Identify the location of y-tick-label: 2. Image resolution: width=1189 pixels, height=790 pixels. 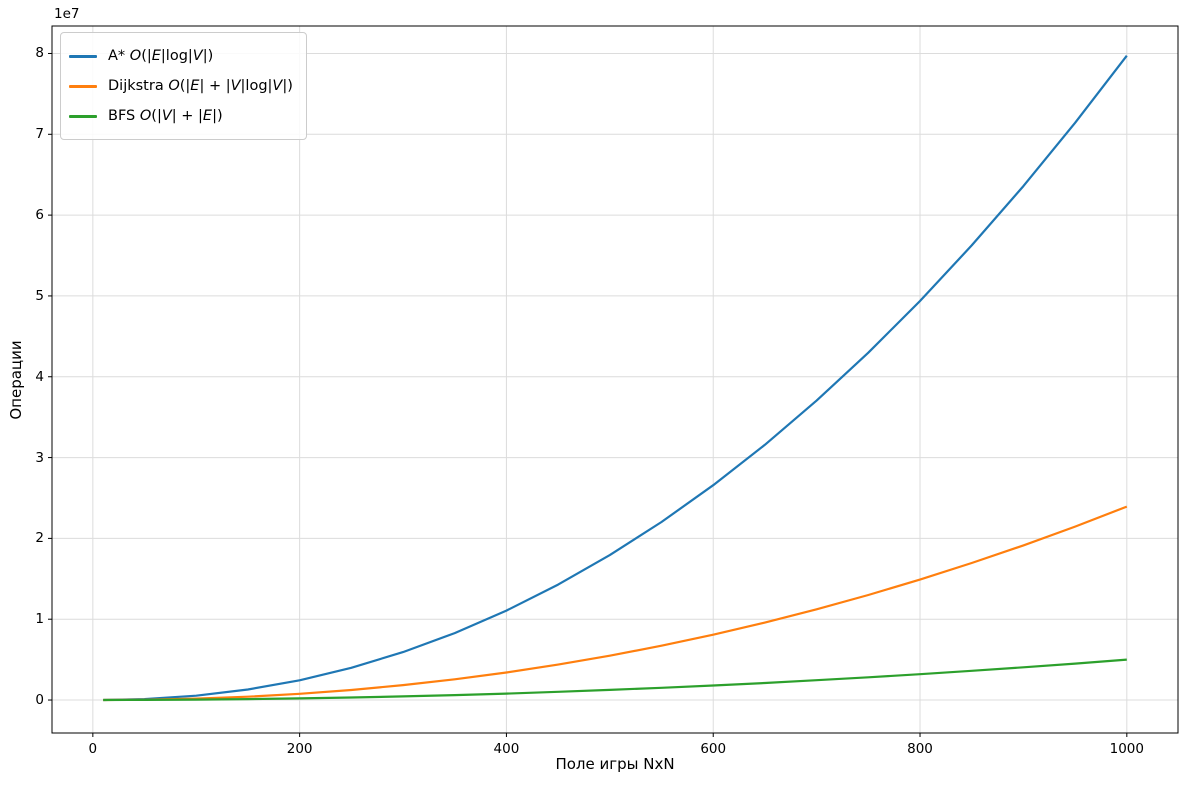
(39, 538).